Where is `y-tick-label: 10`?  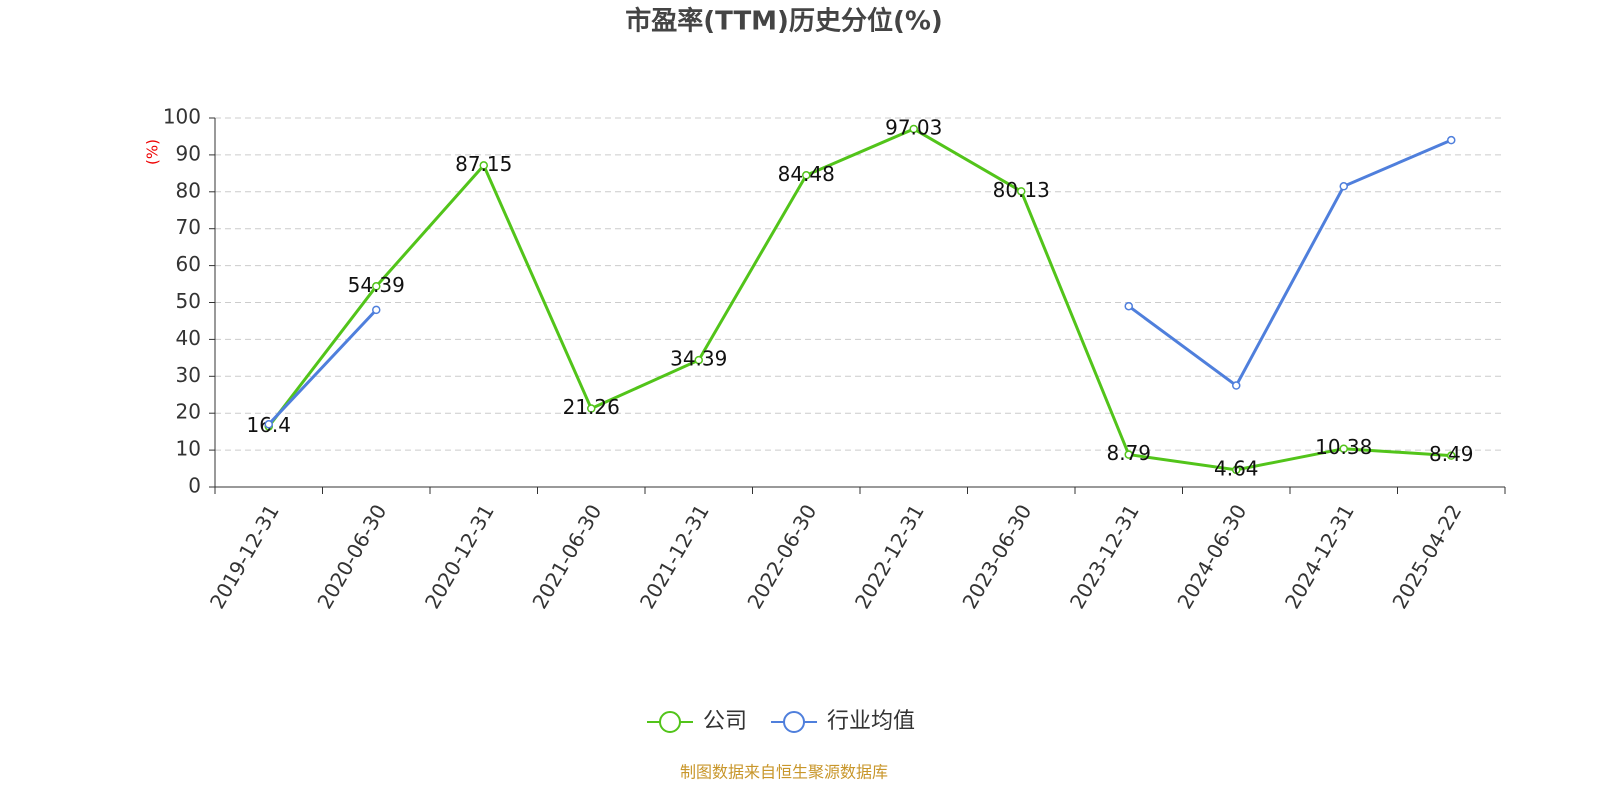 y-tick-label: 10 is located at coordinates (188, 449).